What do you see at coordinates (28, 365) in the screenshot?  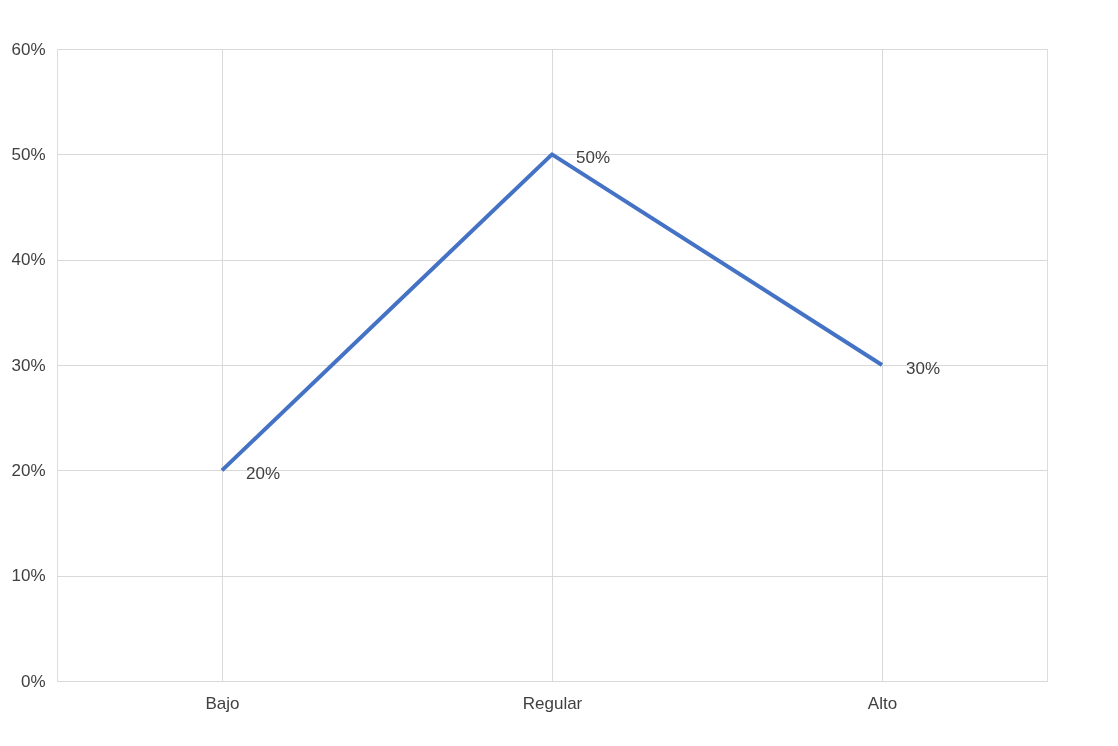 I see `y-tick-label: 30%` at bounding box center [28, 365].